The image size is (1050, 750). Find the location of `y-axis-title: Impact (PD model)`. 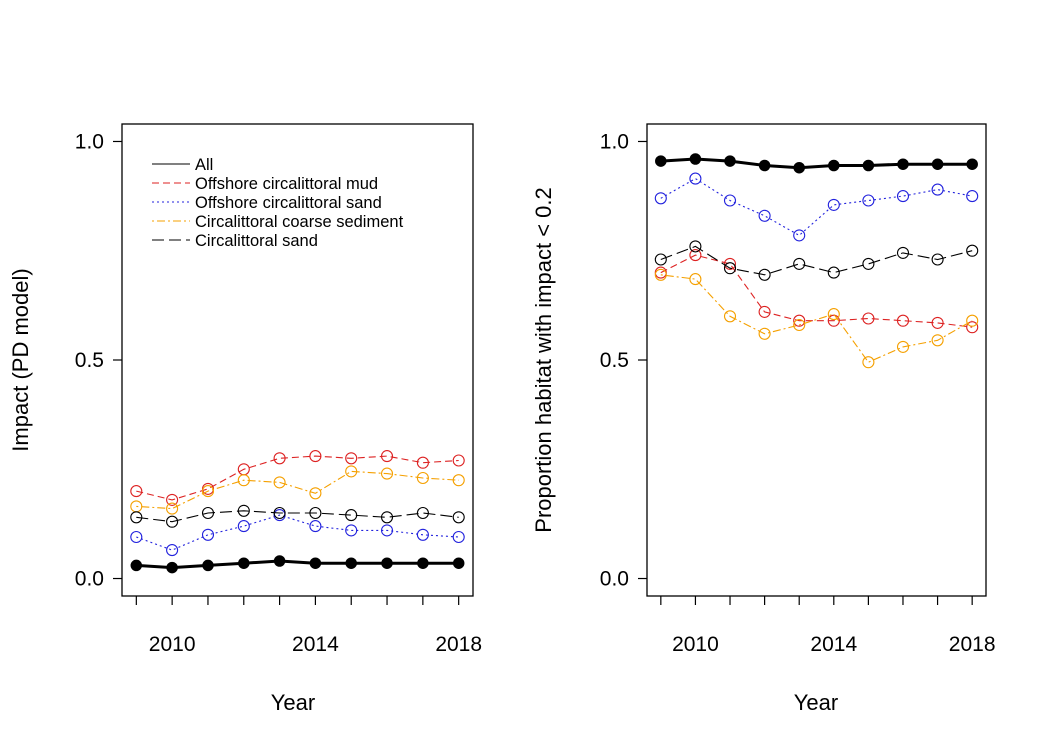

y-axis-title: Impact (PD model) is located at coordinates (20, 359).